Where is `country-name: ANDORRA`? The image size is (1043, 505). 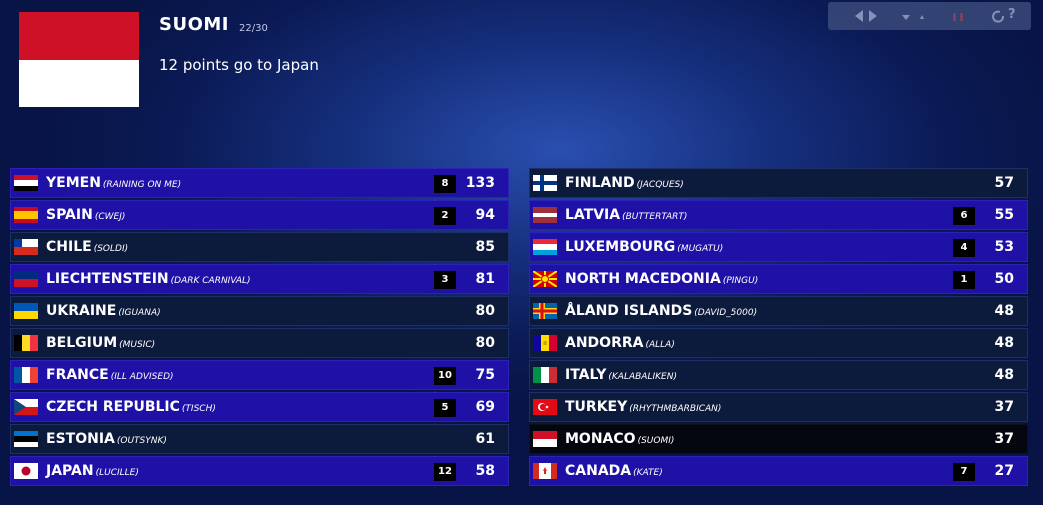 country-name: ANDORRA is located at coordinates (604, 343).